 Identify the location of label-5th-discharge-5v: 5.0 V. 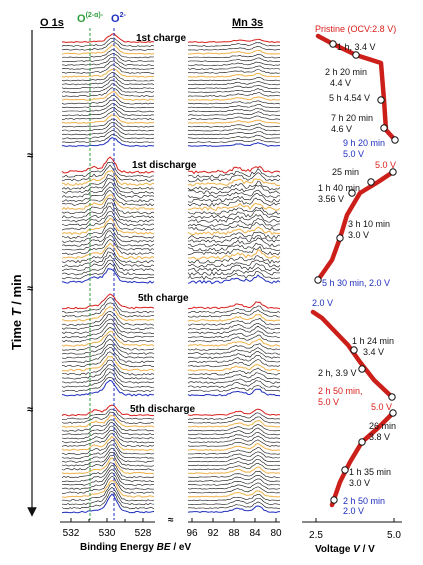
(381, 407).